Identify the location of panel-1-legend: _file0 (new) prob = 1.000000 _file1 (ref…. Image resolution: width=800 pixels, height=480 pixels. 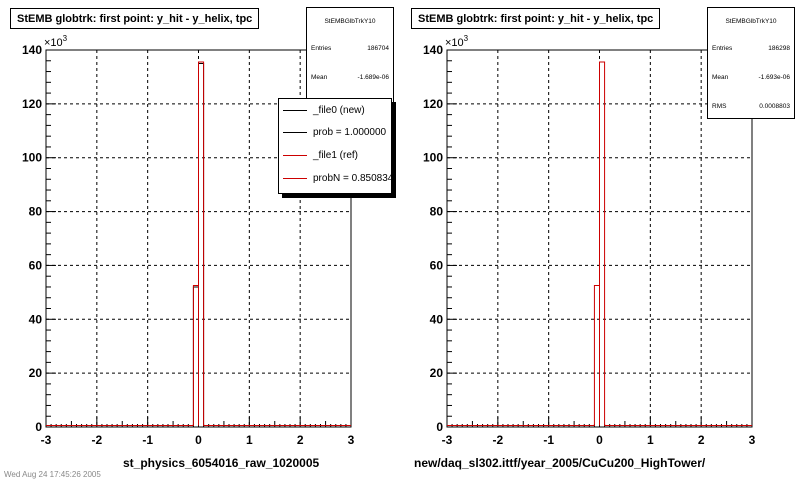
(335, 146).